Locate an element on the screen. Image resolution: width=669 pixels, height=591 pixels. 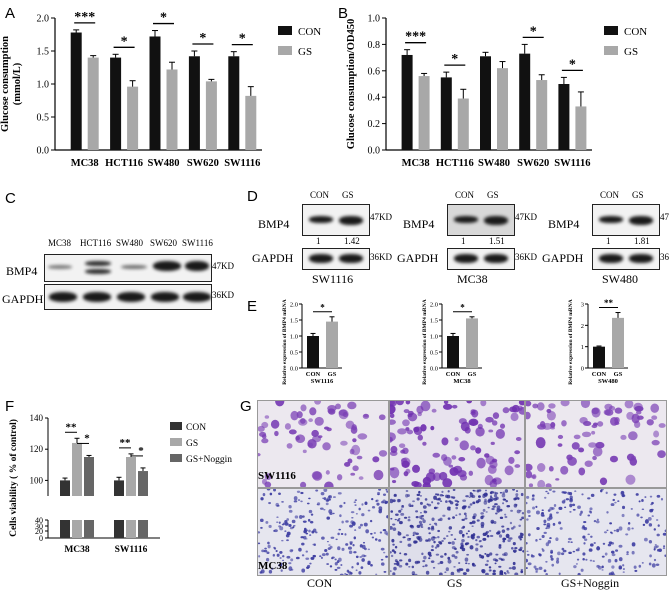
blot-c-lane-label: MC38 is located at coordinates (60, 243).